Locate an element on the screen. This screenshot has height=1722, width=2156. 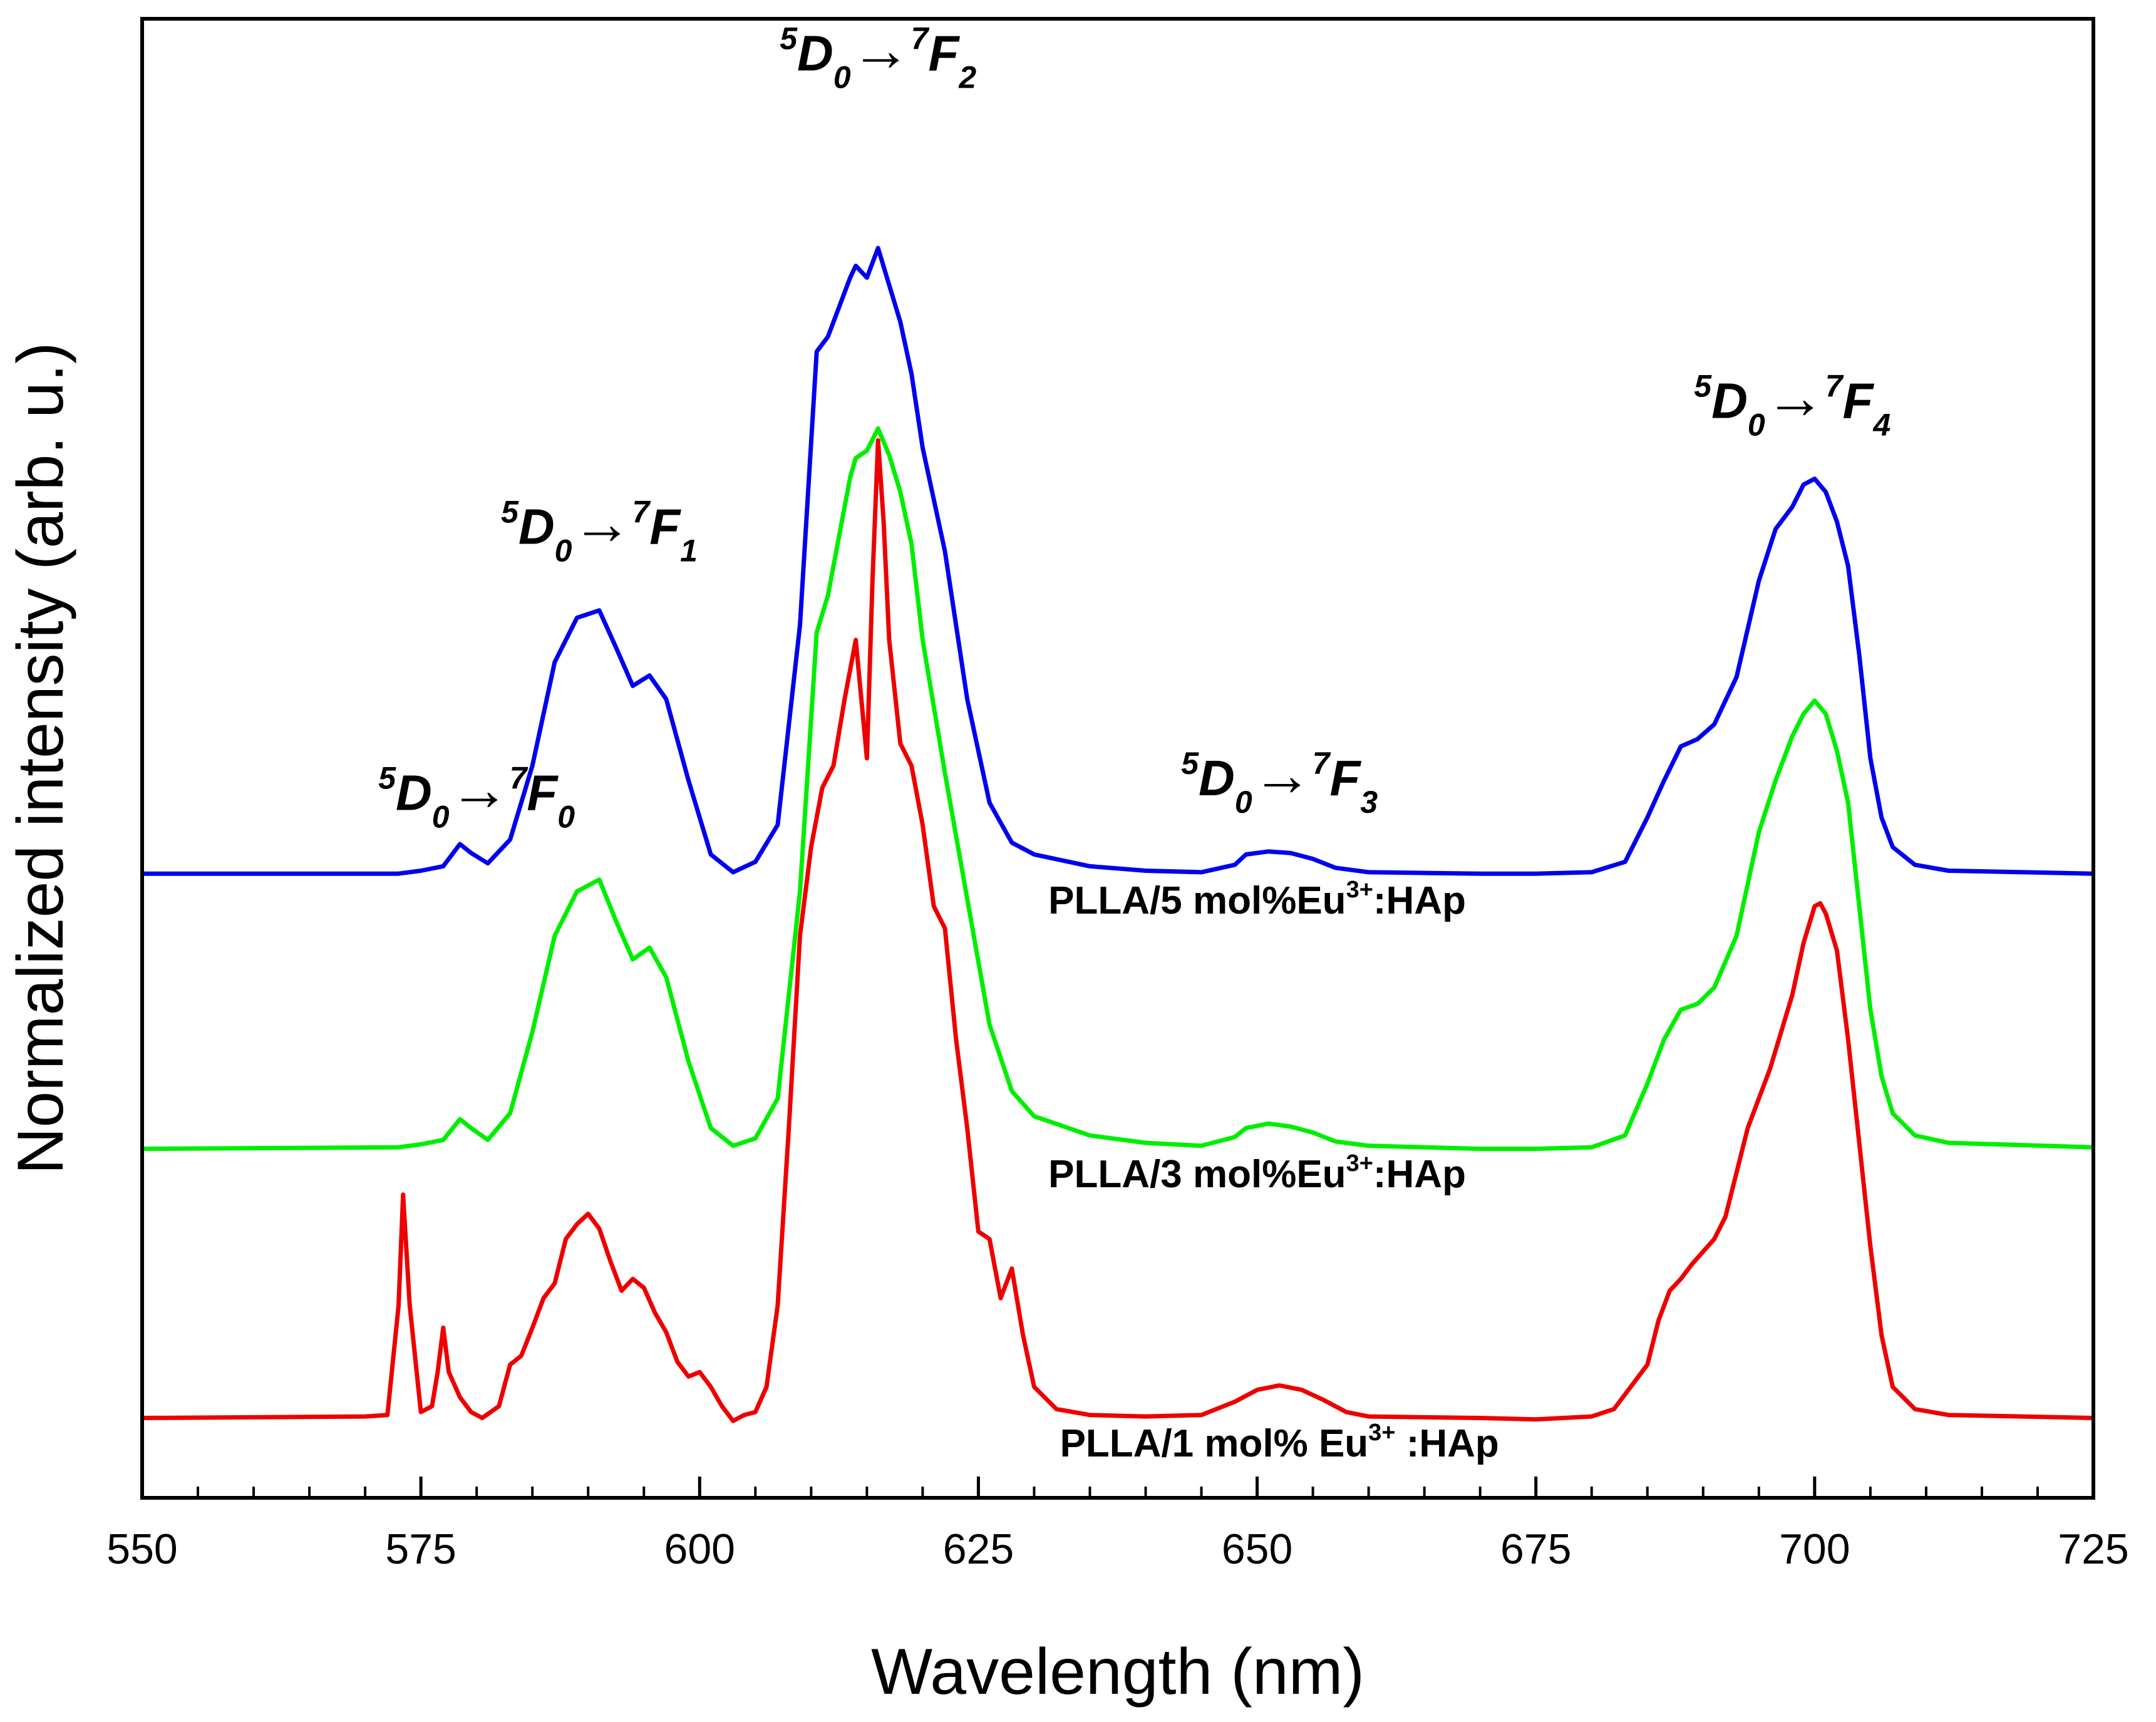
x-tick-label: 600 is located at coordinates (699, 1549).